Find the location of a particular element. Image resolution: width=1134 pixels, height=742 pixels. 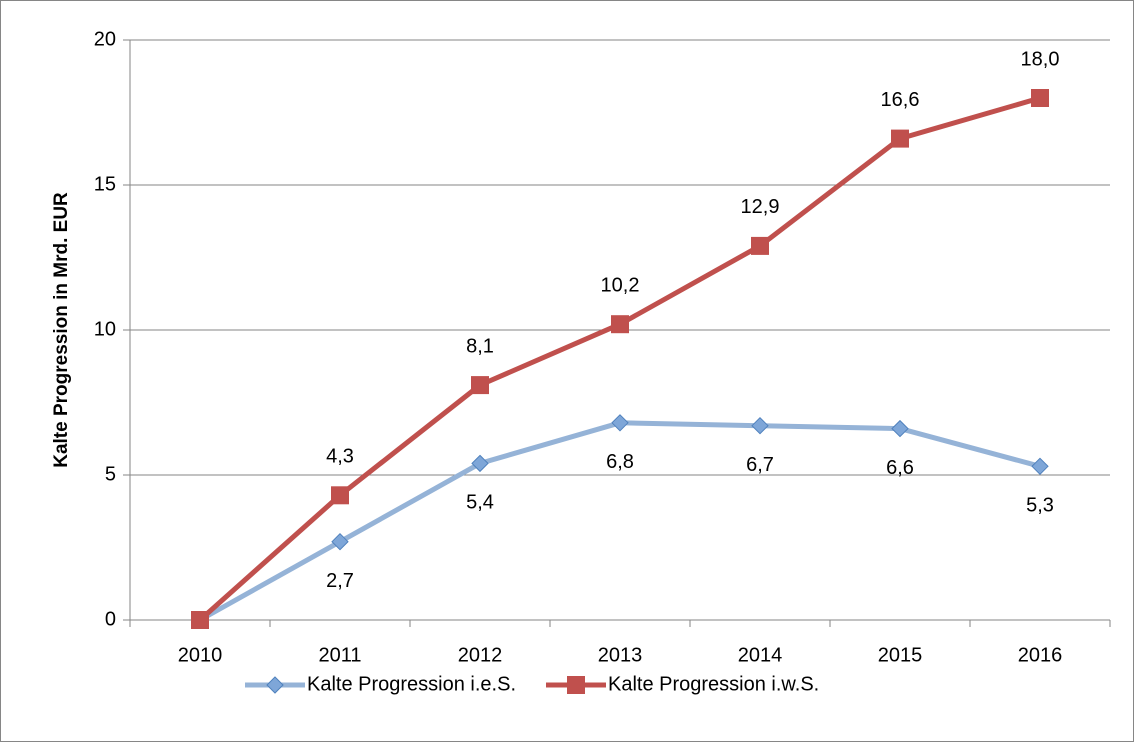

data-label: 5,3 is located at coordinates (1040, 506).